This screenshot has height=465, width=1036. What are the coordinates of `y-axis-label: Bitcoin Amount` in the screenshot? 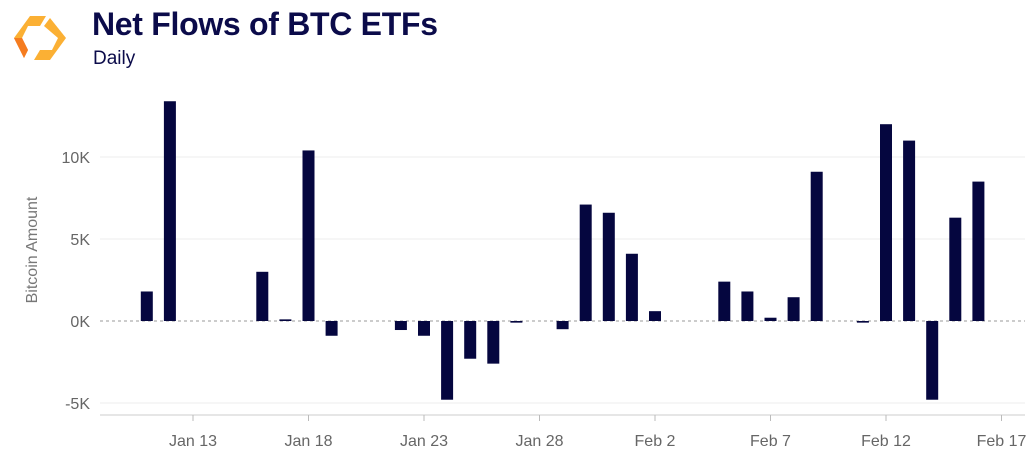 It's located at (32, 249).